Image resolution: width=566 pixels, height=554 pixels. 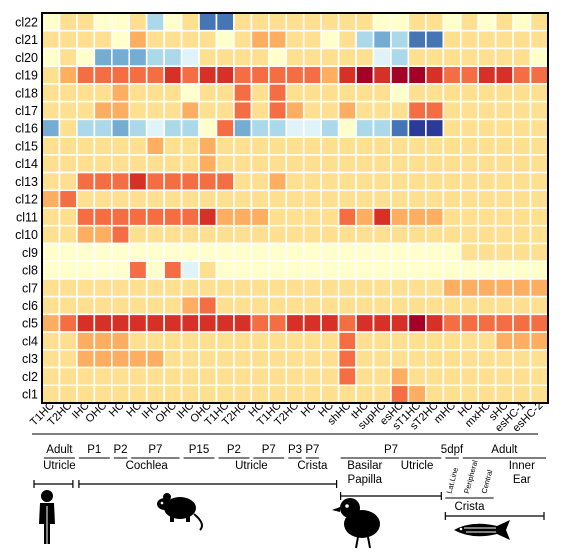 I want to click on mouse-icon, so click(x=180, y=512).